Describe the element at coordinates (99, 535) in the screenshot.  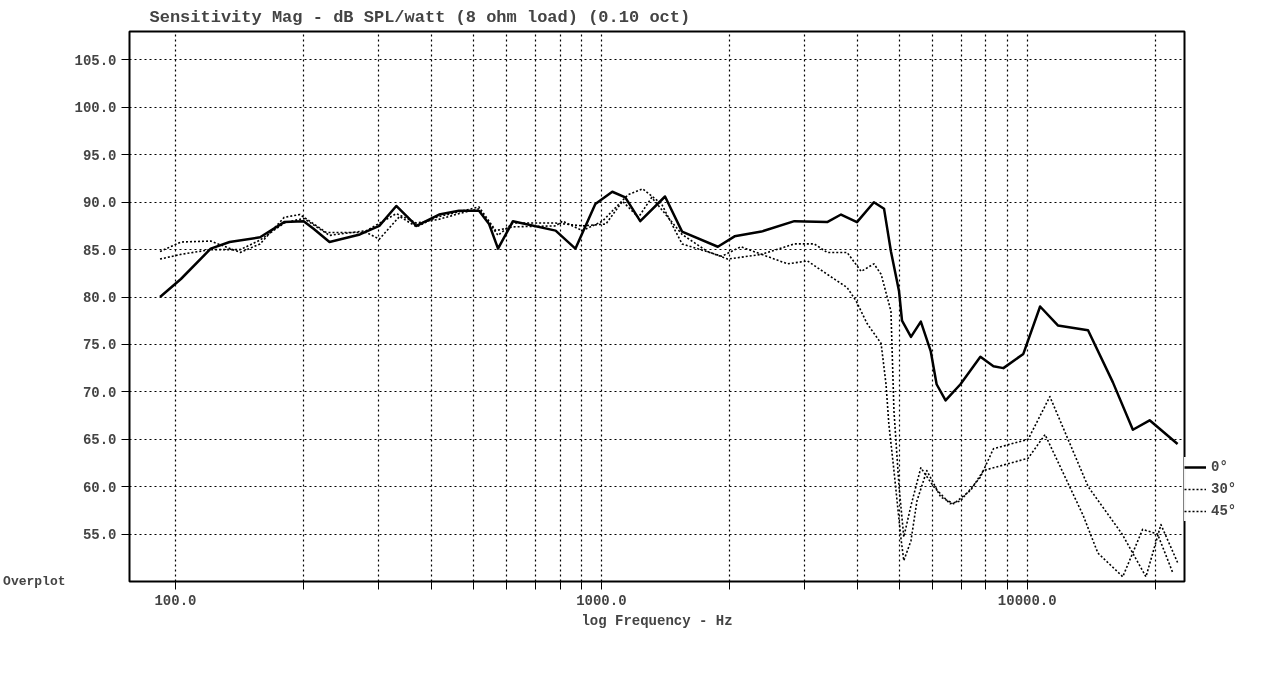
I see `y-tick-label: 55.0` at that location.